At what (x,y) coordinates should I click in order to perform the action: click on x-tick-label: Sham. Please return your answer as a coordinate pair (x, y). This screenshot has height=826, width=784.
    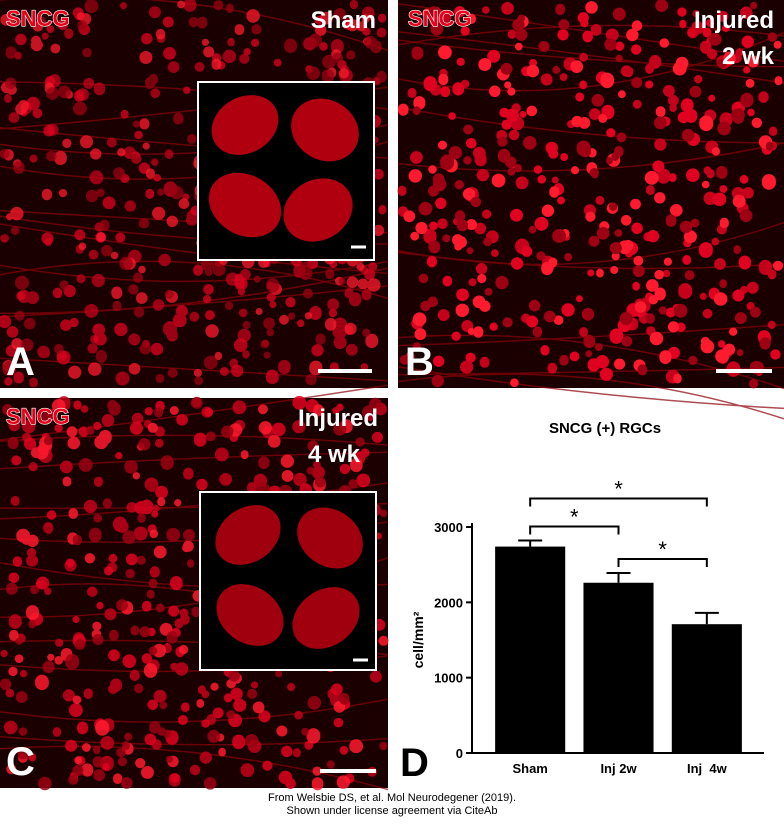
    Looking at the image, I should click on (529, 768).